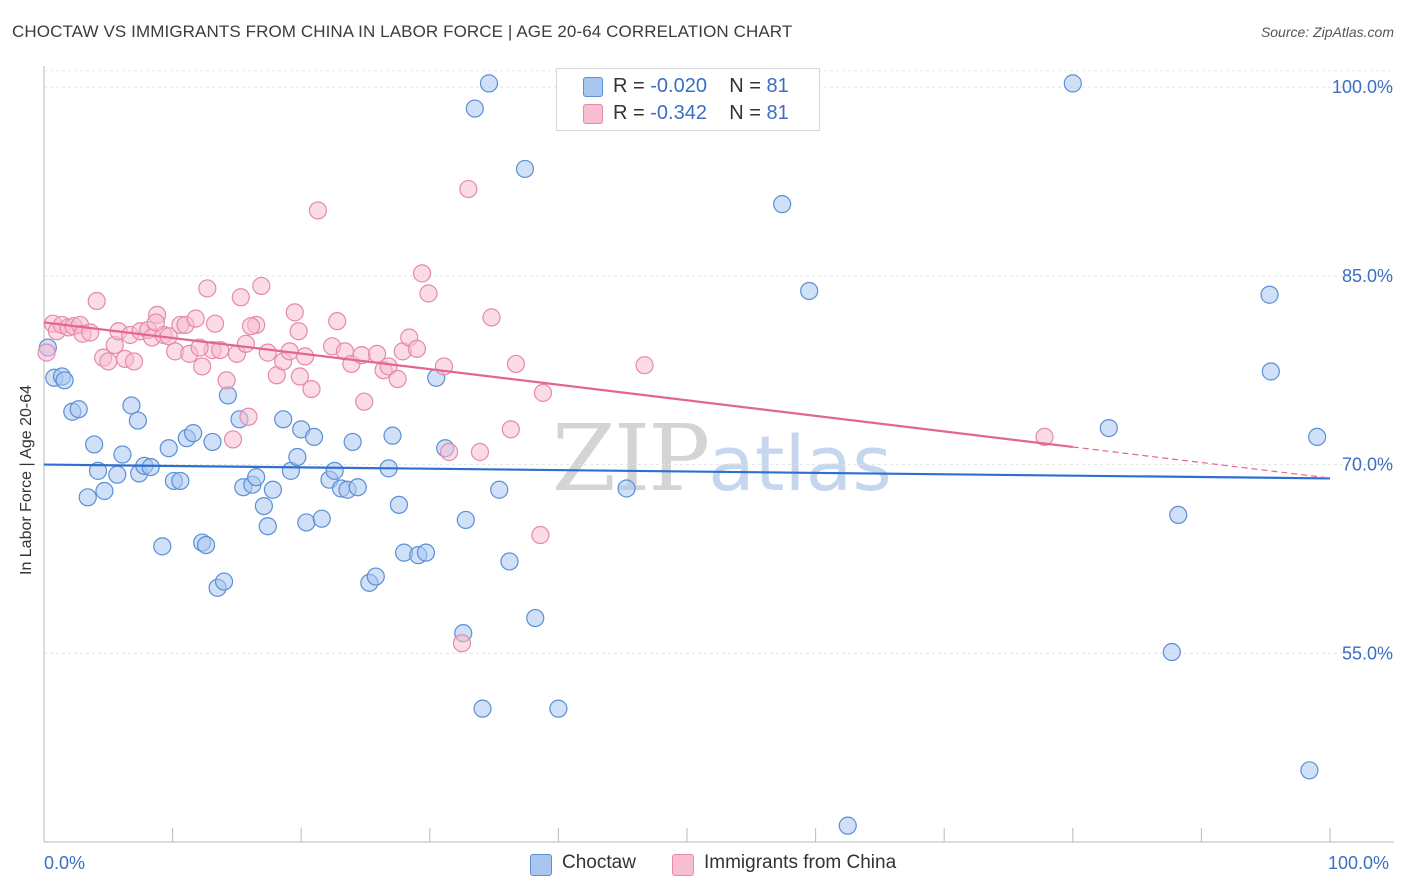 The width and height of the screenshot is (1406, 892). Describe the element at coordinates (599, 862) in the screenshot. I see `bottom-legend-label-choctaw: Choctaw` at that location.